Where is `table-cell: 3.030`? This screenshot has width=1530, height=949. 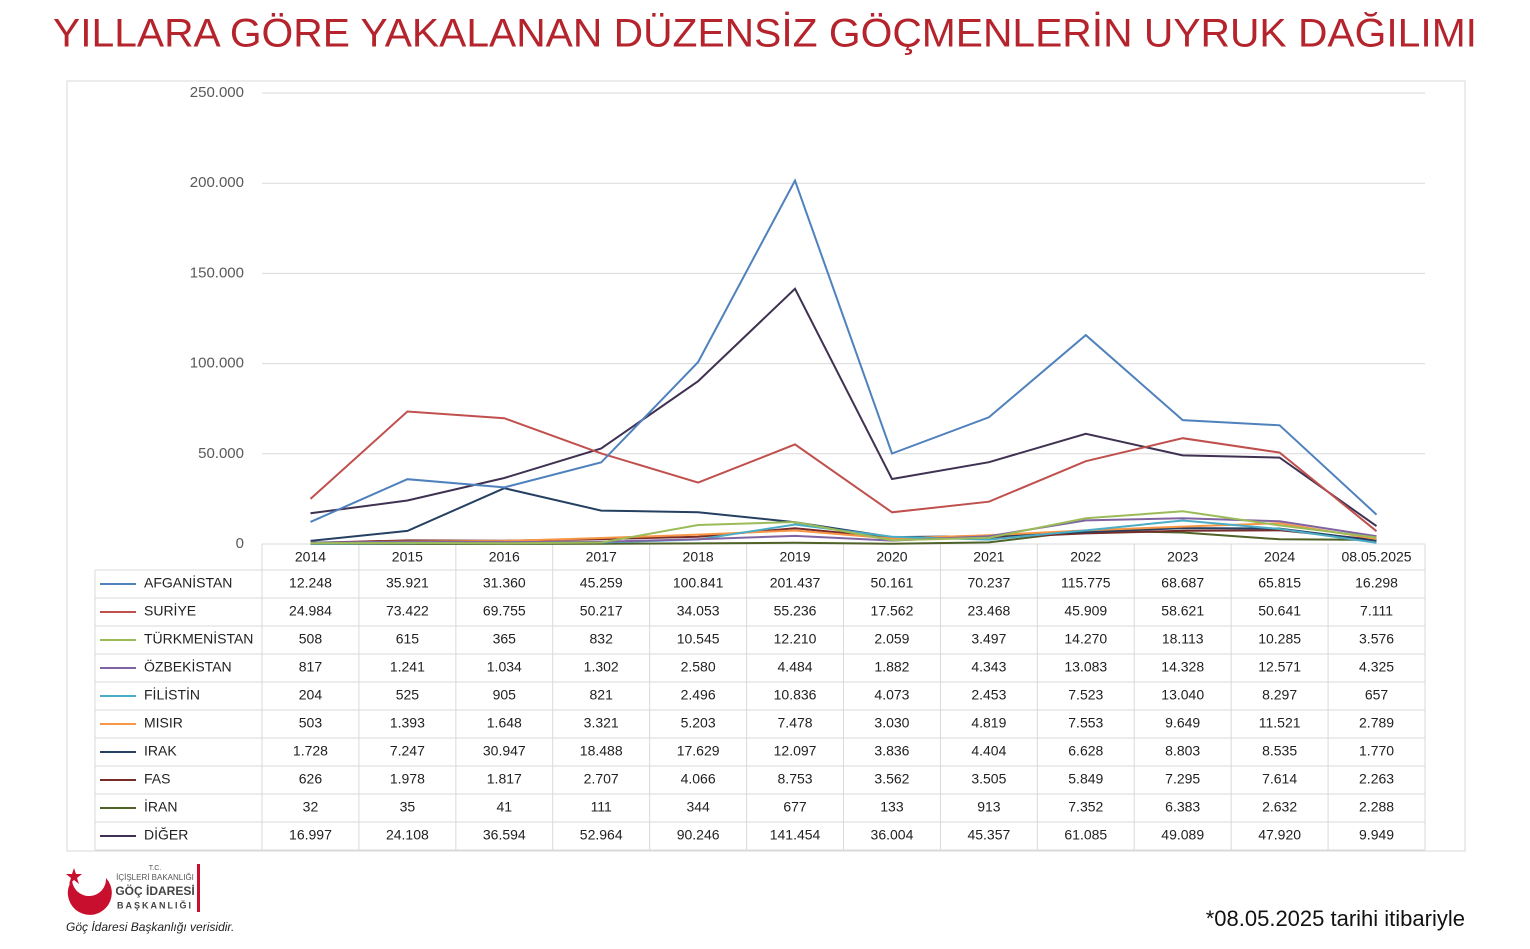 table-cell: 3.030 is located at coordinates (891, 723).